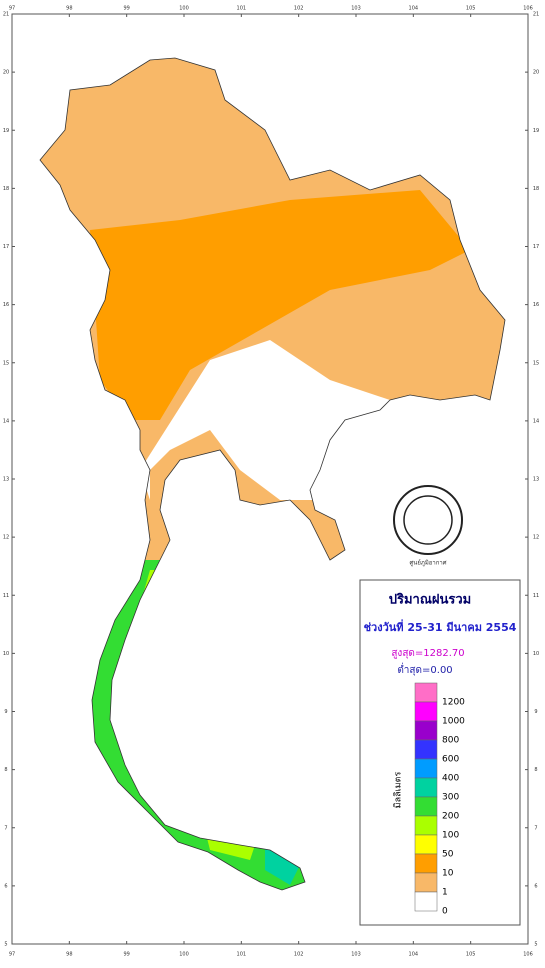  Describe the element at coordinates (528, 955) in the screenshot. I see `lon-label-bottom: 106` at that location.